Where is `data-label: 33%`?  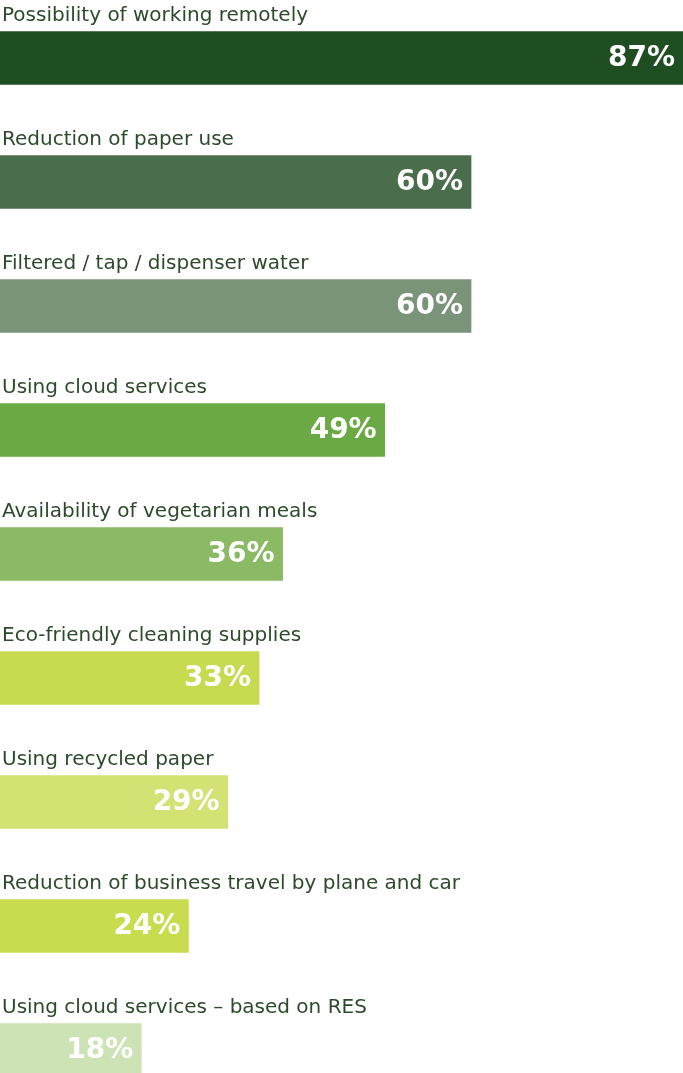 data-label: 33% is located at coordinates (218, 677).